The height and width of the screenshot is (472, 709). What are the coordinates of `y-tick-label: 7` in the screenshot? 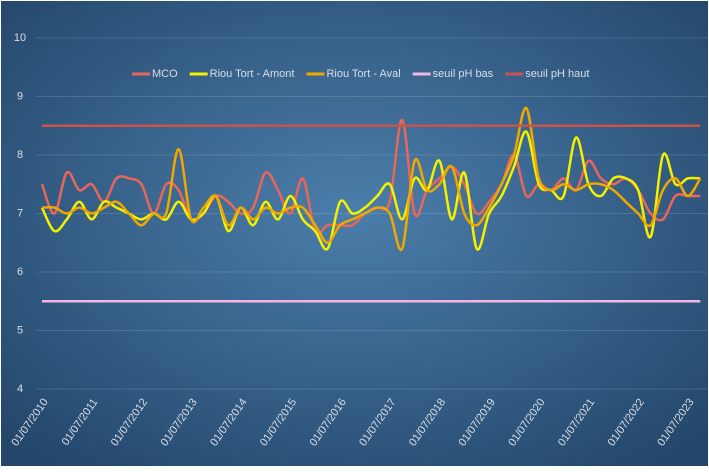 It's located at (20, 213).